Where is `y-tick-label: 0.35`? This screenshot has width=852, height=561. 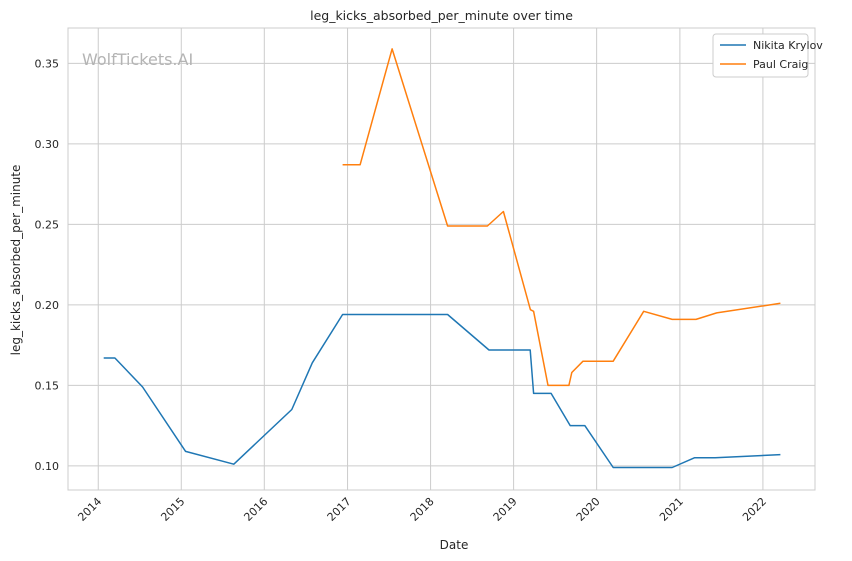 y-tick-label: 0.35 is located at coordinates (47, 63).